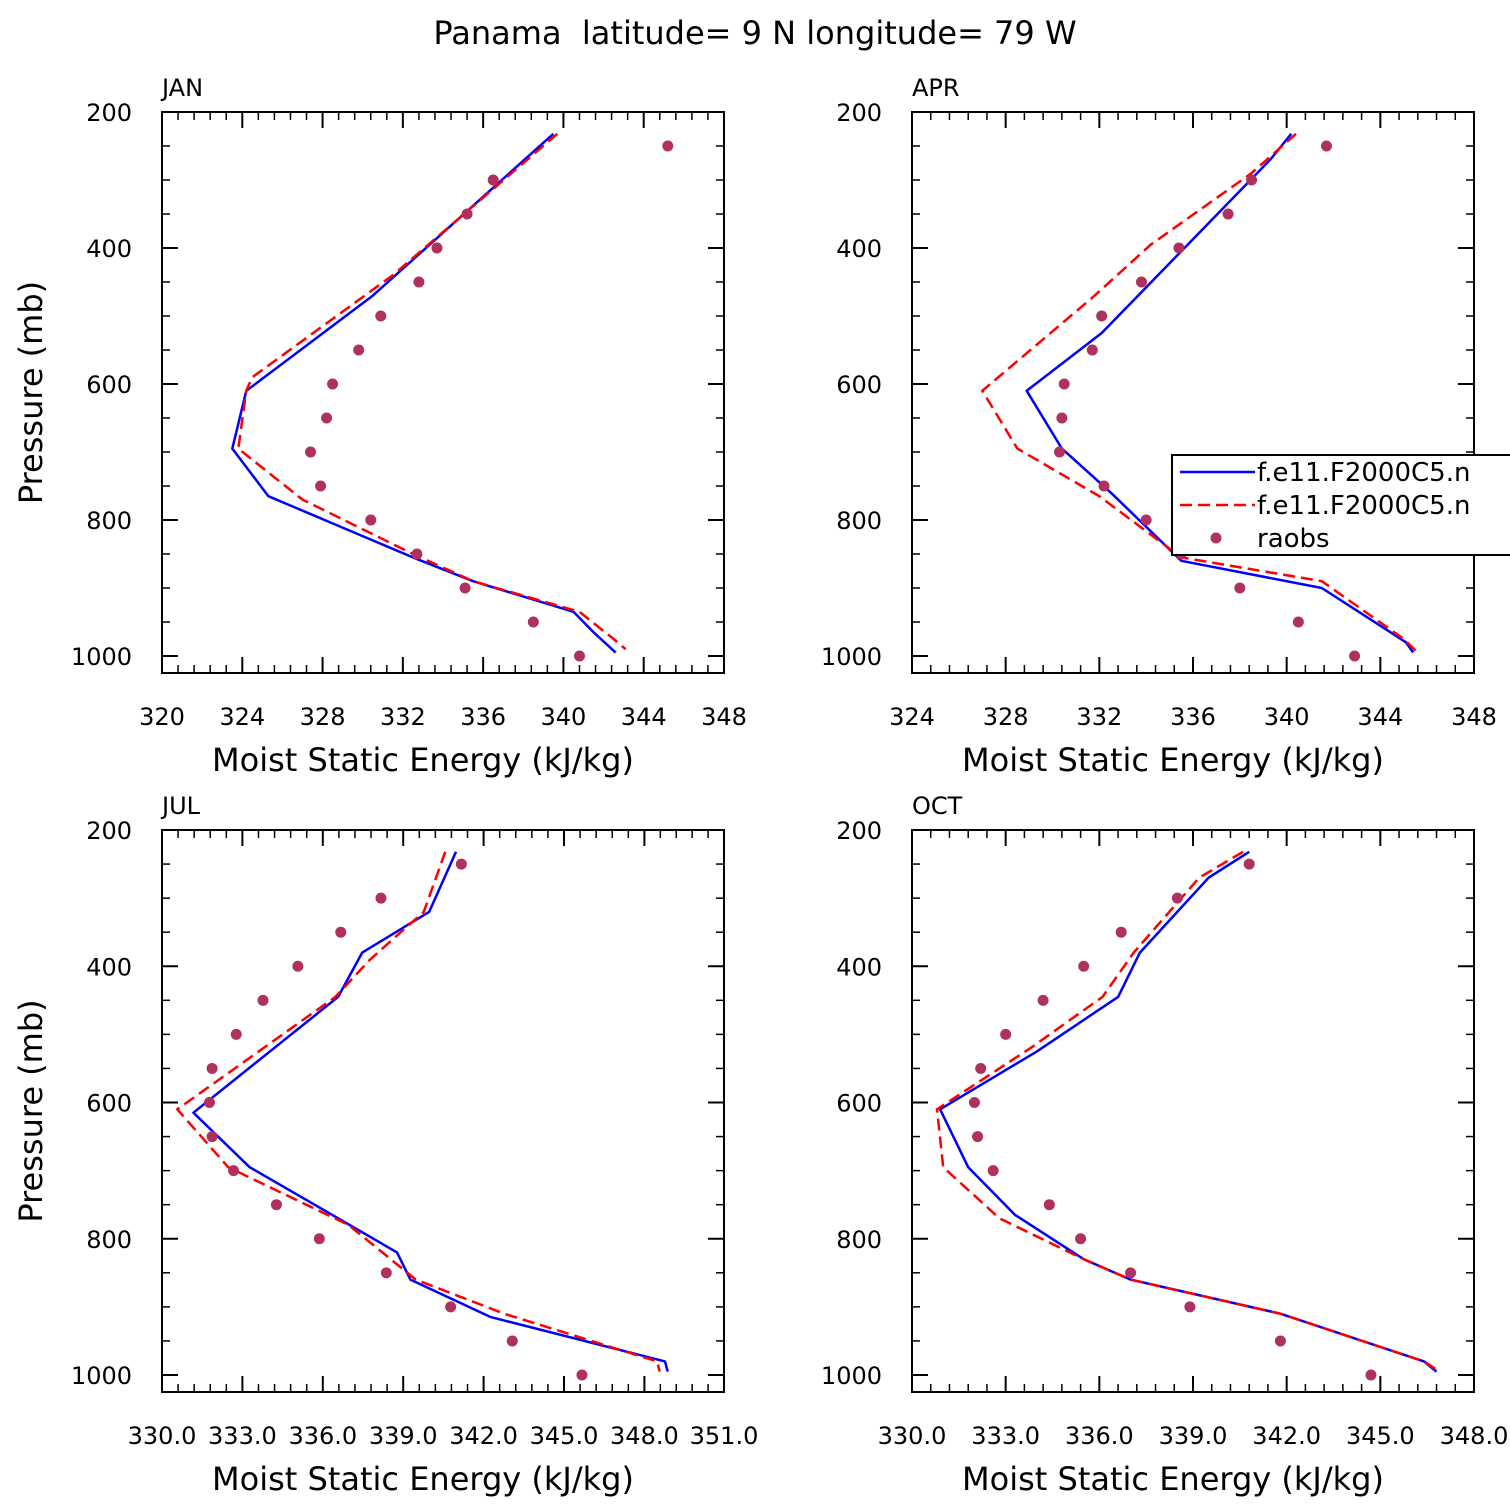 The height and width of the screenshot is (1510, 1510). Describe the element at coordinates (162, 1436) in the screenshot. I see `x-tick-label: 330.0` at that location.